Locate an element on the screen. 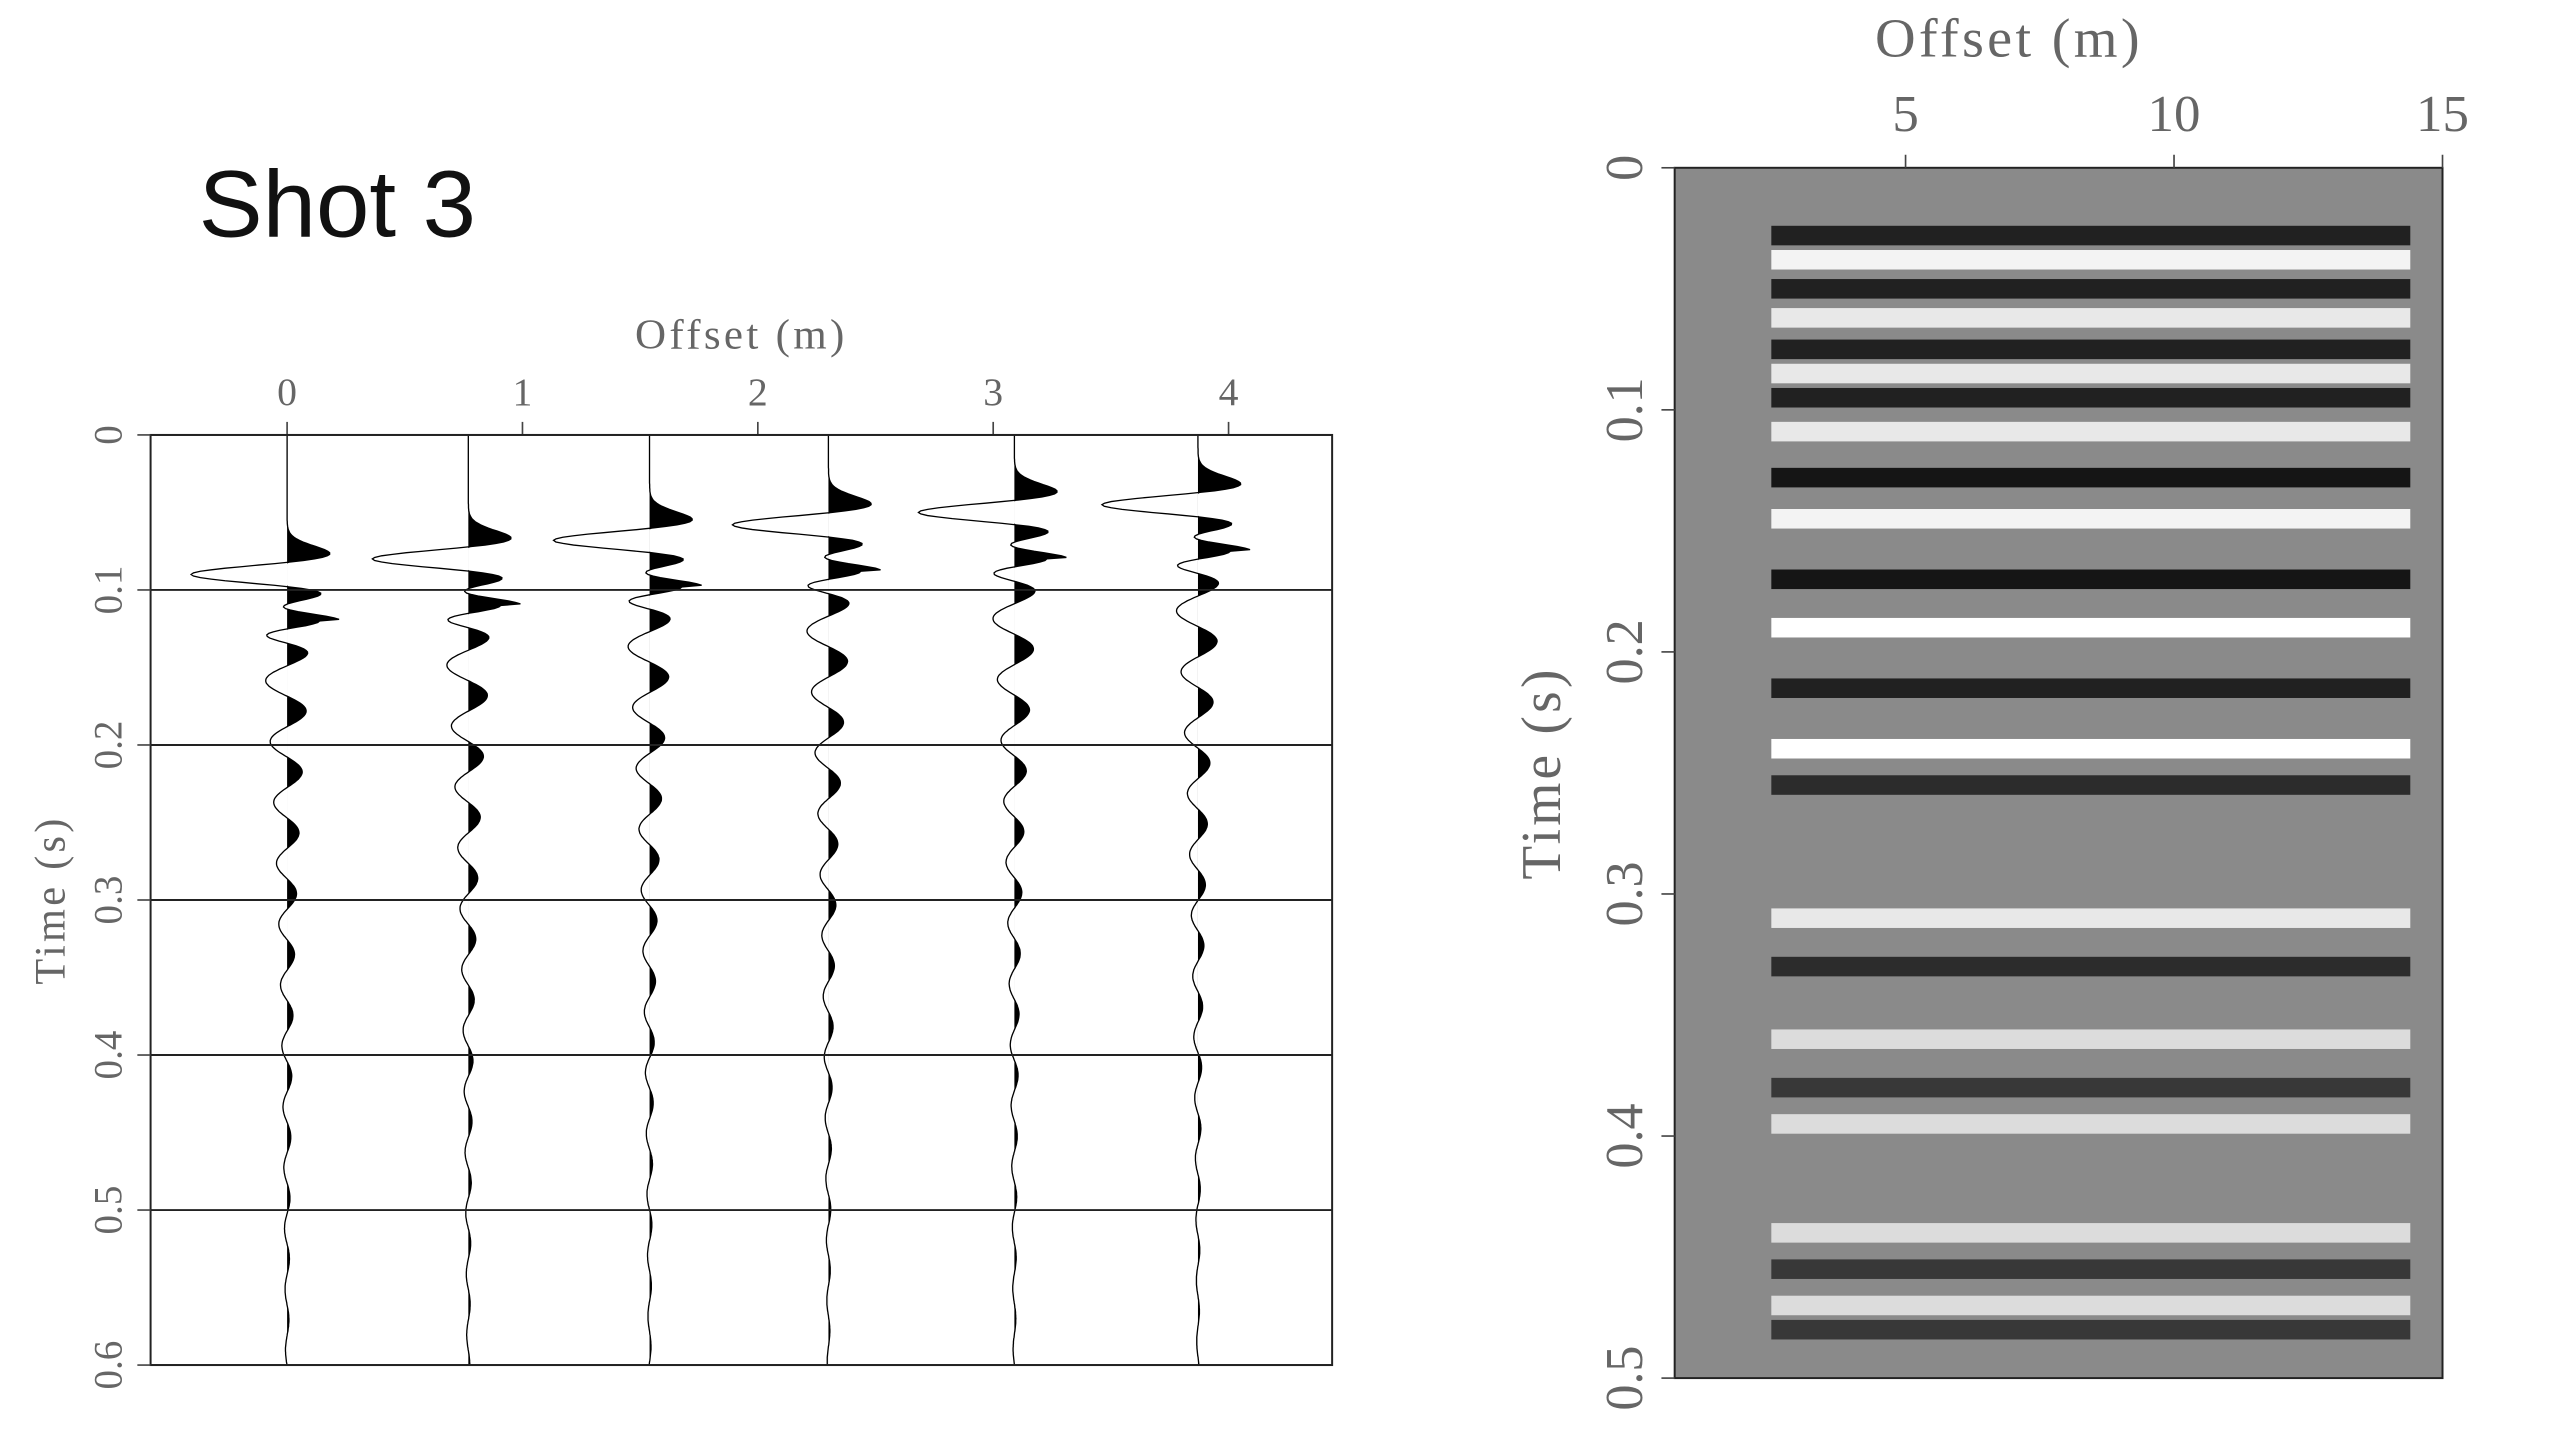  x-tick-label: 4 is located at coordinates (1229, 392).